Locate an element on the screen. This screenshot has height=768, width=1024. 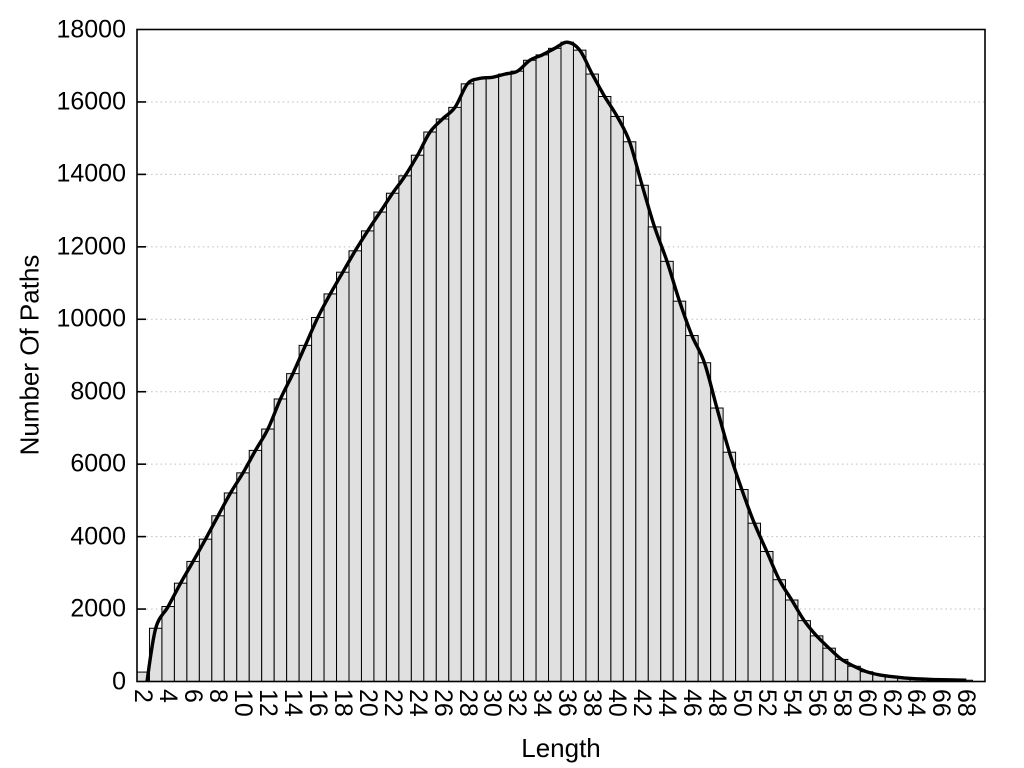
y-tick-label: 4000 is located at coordinates (98, 536).